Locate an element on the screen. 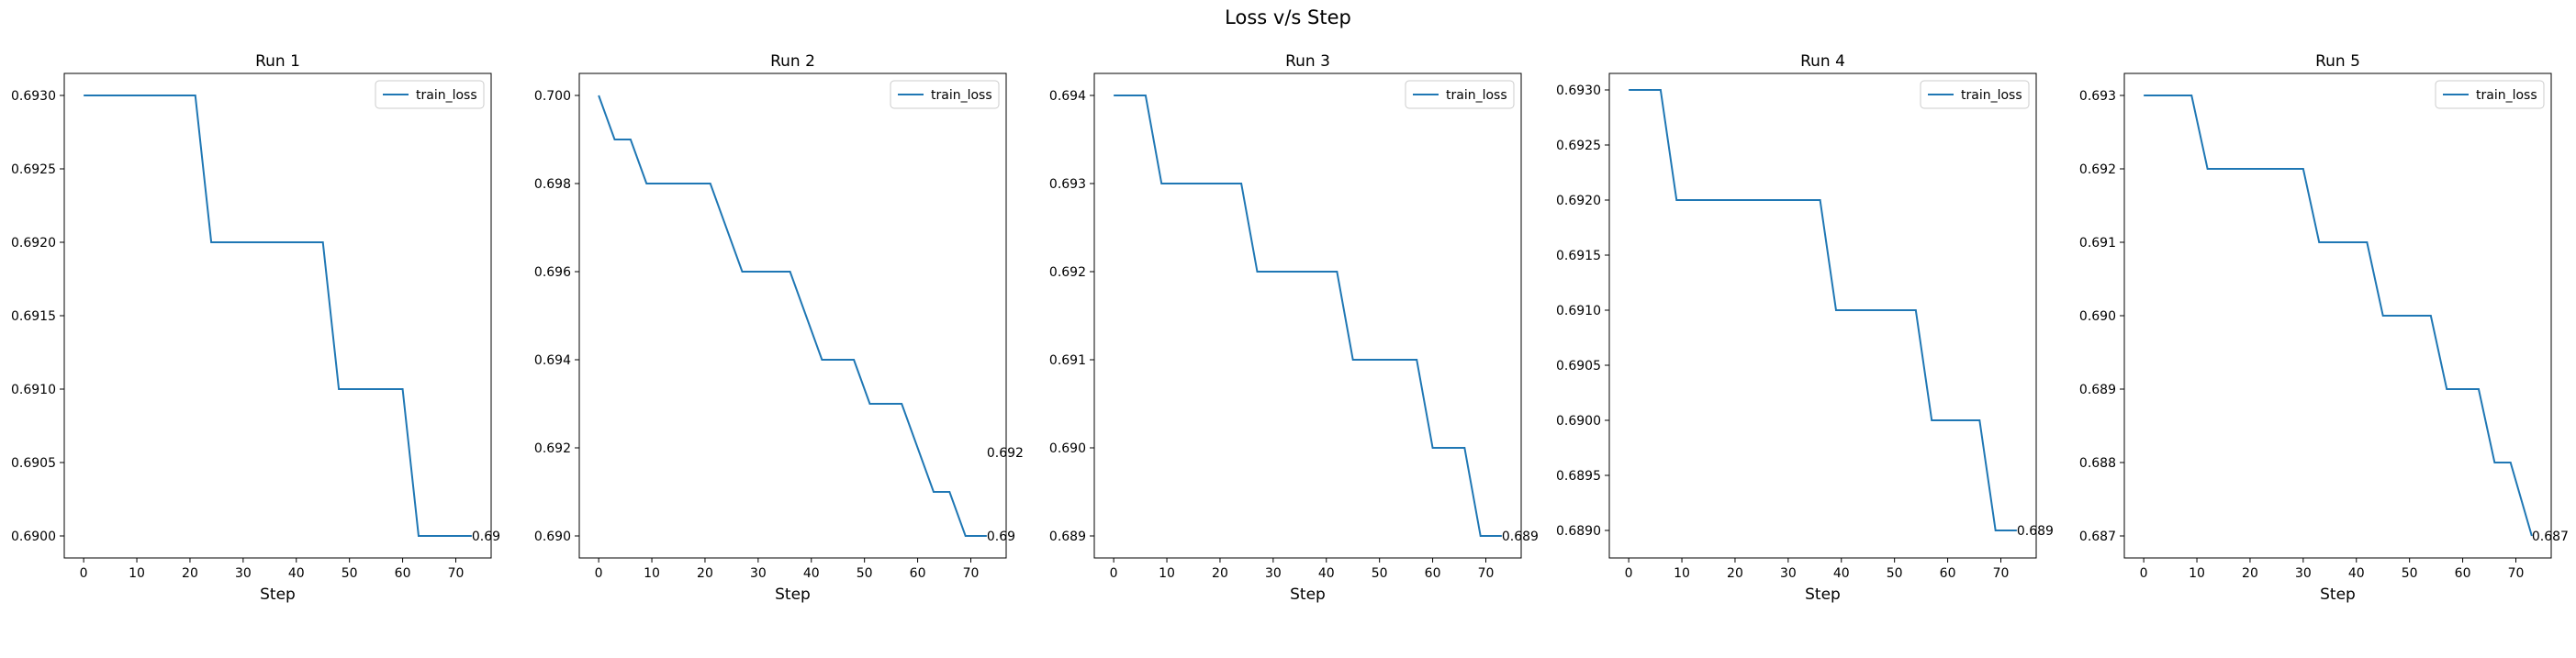 This screenshot has width=2576, height=658. subplot-title: Run 2 is located at coordinates (792, 61).